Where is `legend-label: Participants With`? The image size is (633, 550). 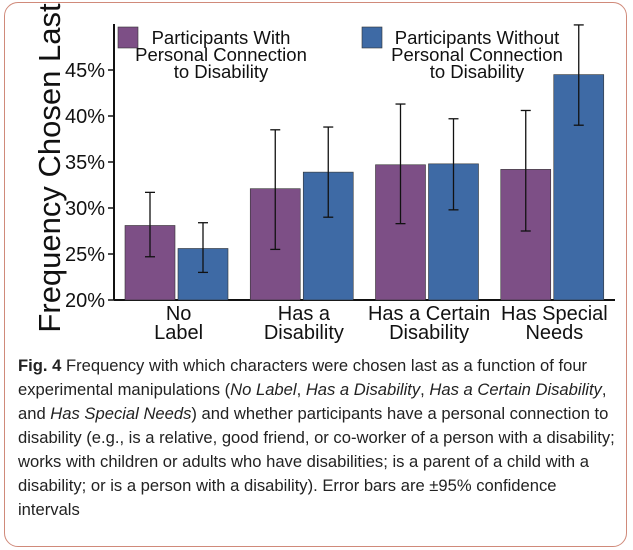 legend-label: Participants With is located at coordinates (221, 37).